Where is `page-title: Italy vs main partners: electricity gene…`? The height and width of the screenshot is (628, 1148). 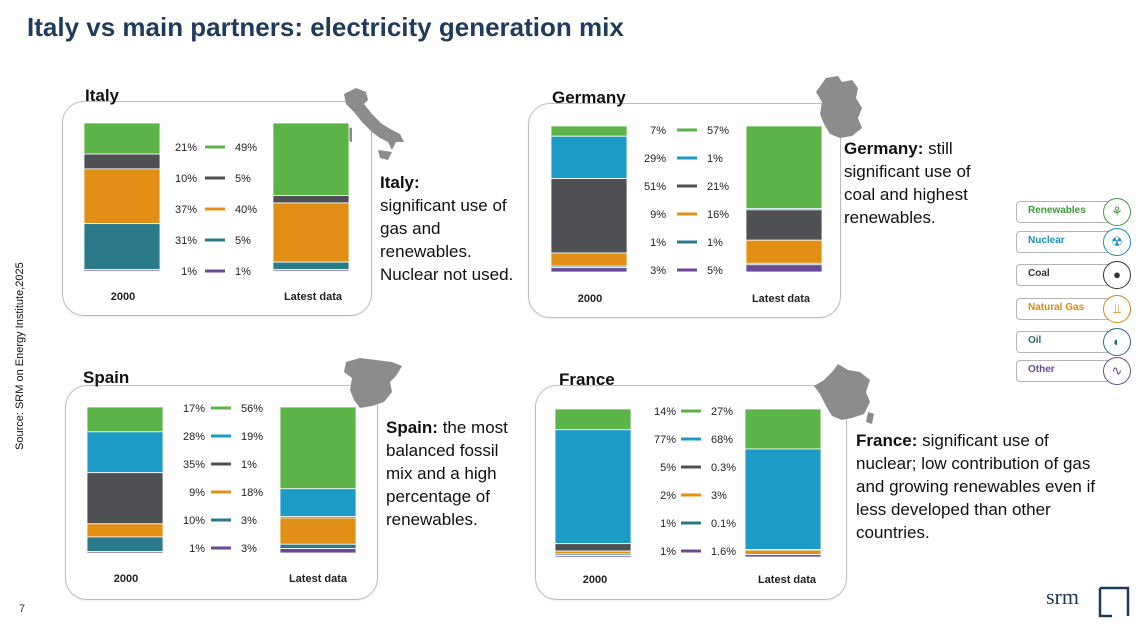
page-title: Italy vs main partners: electricity gene… is located at coordinates (325, 27).